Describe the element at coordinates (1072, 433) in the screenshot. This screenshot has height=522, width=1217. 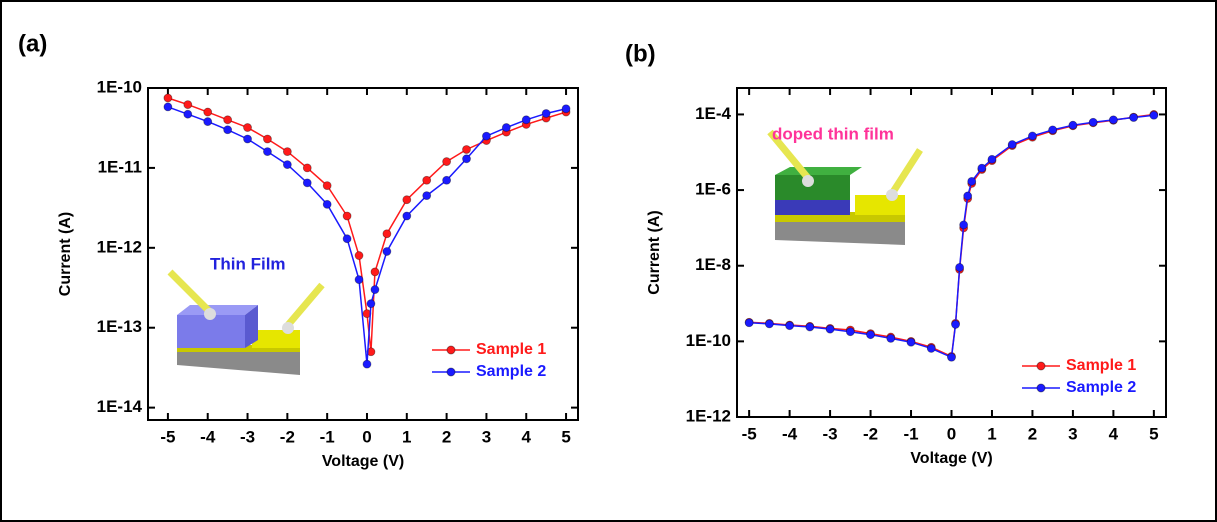
I see `x-tick-label: 3` at that location.